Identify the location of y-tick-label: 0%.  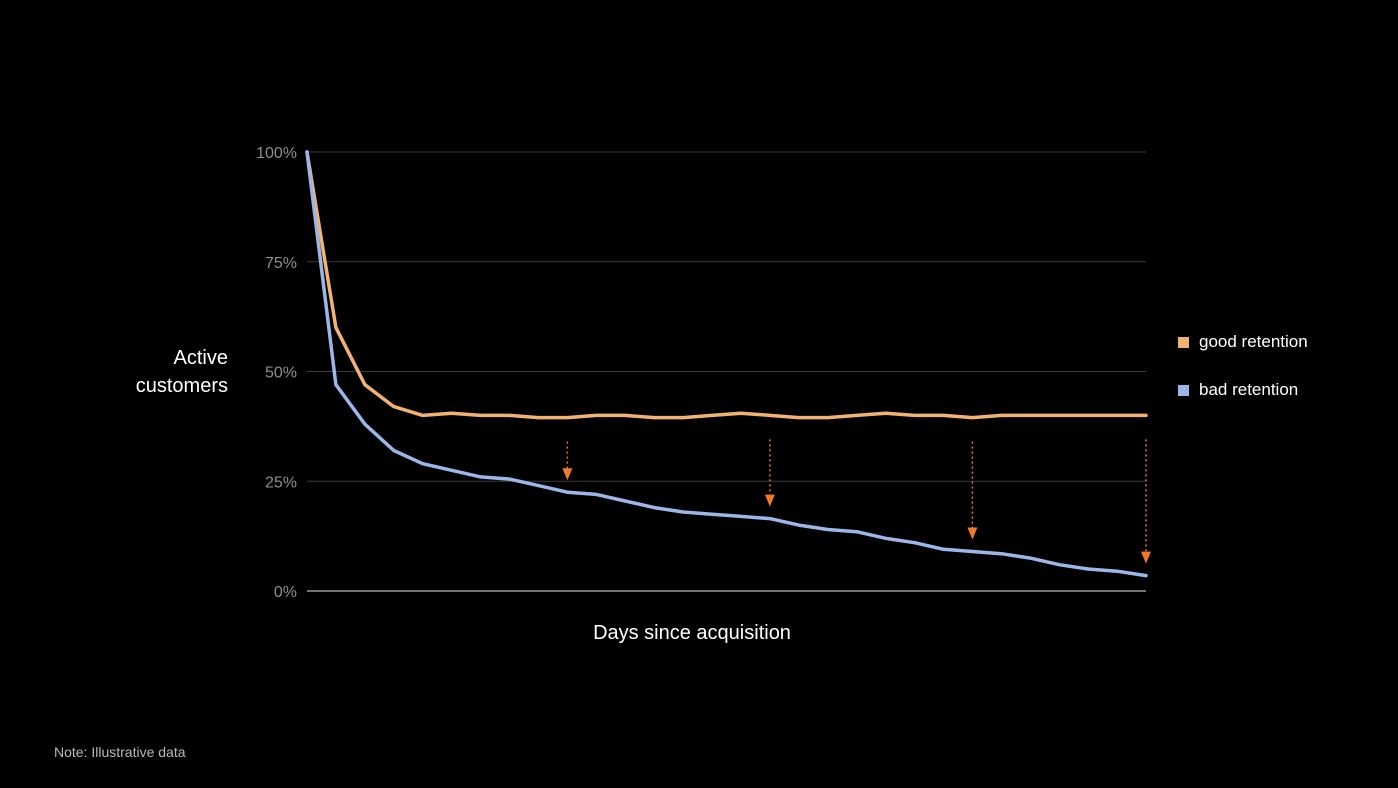
(285, 592).